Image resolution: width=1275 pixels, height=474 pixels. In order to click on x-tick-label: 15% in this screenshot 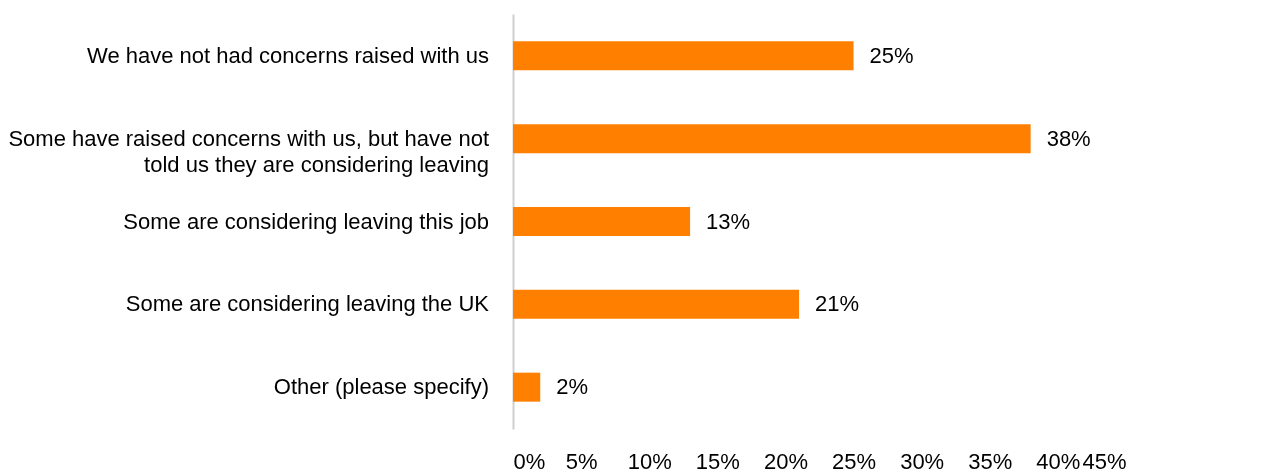, I will do `click(717, 461)`.